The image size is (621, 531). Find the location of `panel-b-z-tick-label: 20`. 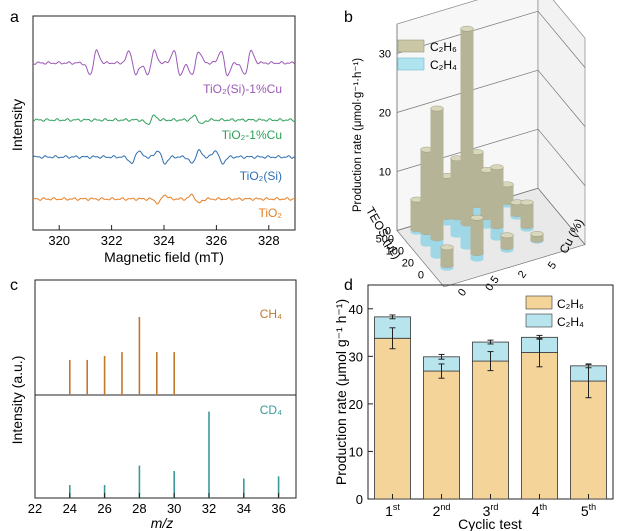

panel-b-z-tick-label: 20 is located at coordinates (385, 114).